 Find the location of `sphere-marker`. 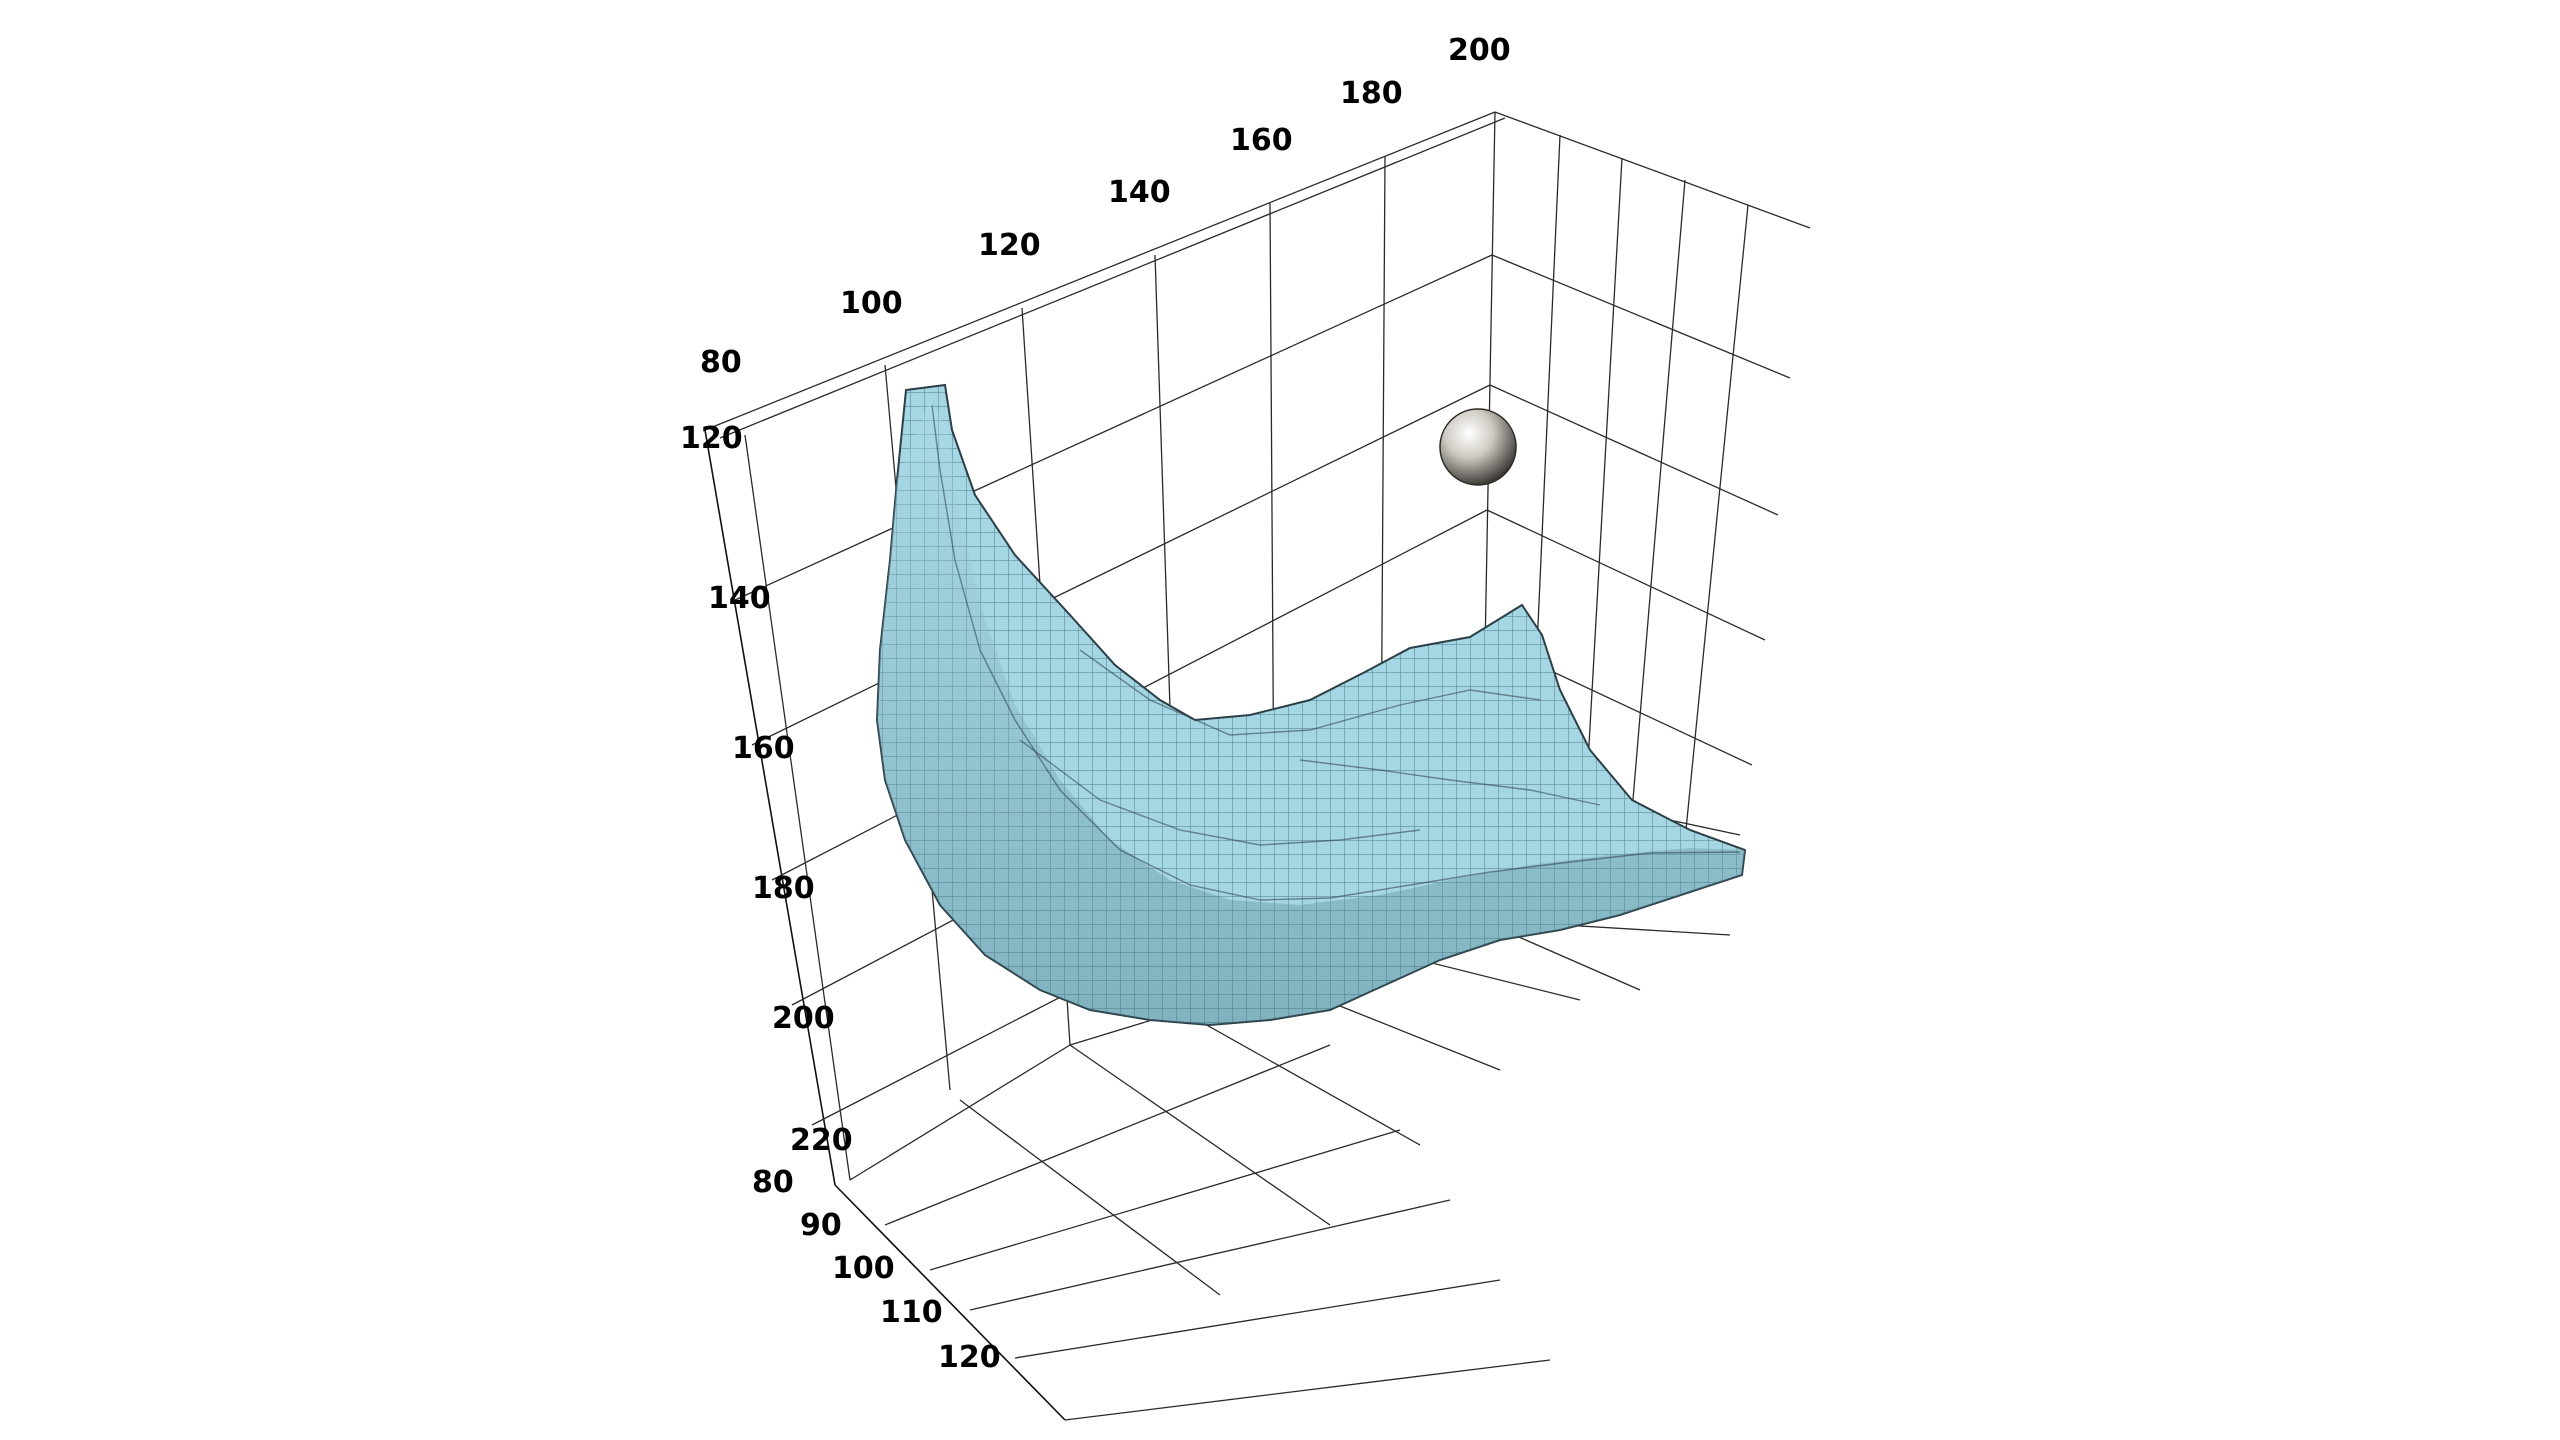

sphere-marker is located at coordinates (1478, 447).